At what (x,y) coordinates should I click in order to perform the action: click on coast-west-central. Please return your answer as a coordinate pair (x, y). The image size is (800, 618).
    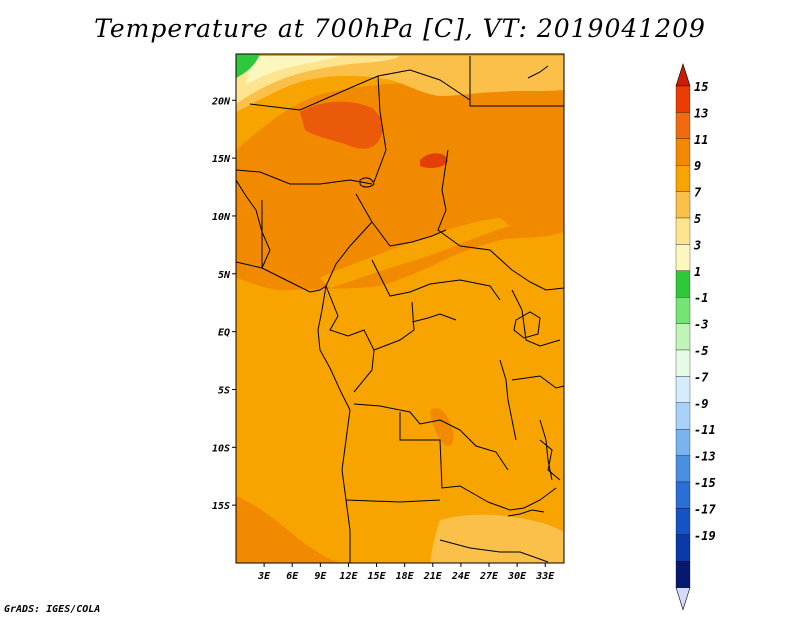
    Looking at the image, I should click on (334, 424).